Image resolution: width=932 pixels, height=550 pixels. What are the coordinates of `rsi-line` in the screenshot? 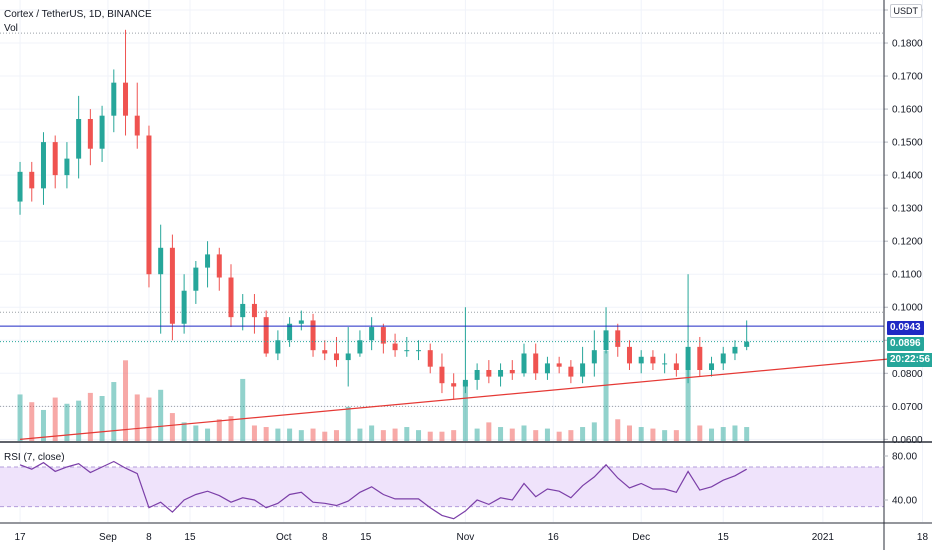 It's located at (383, 490).